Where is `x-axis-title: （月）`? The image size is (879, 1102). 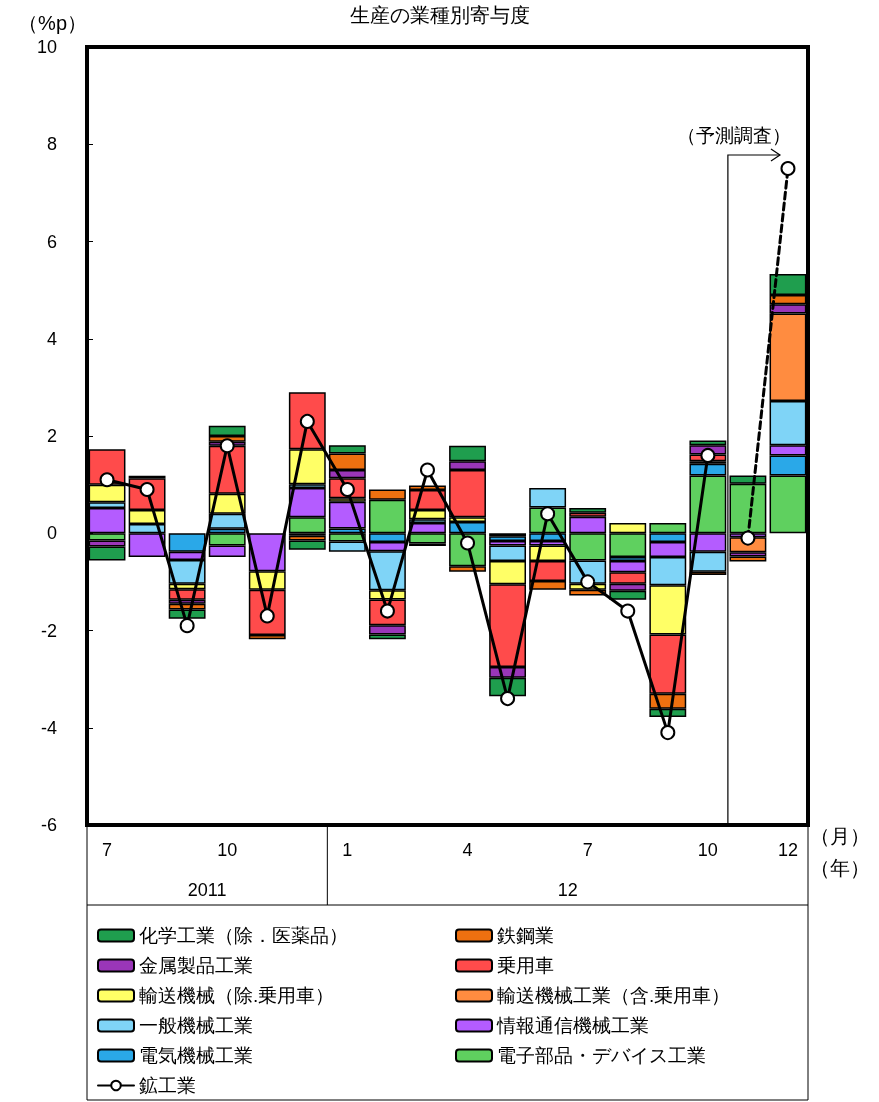
x-axis-title: （月） is located at coordinates (840, 836).